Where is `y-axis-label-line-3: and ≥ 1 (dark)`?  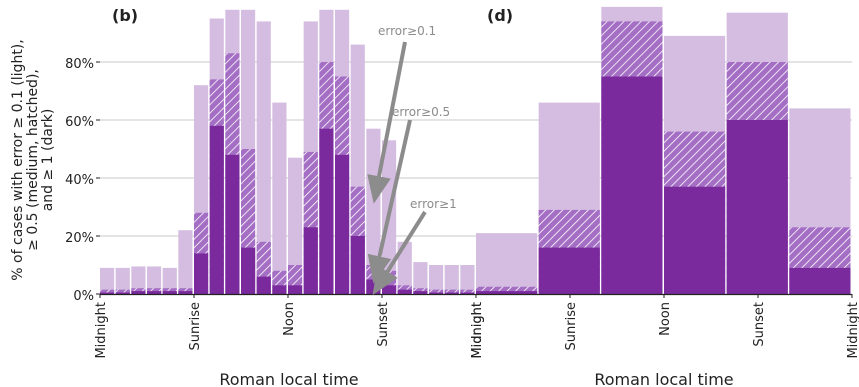 y-axis-label-line-3: and ≥ 1 (dark) is located at coordinates (48, 160).